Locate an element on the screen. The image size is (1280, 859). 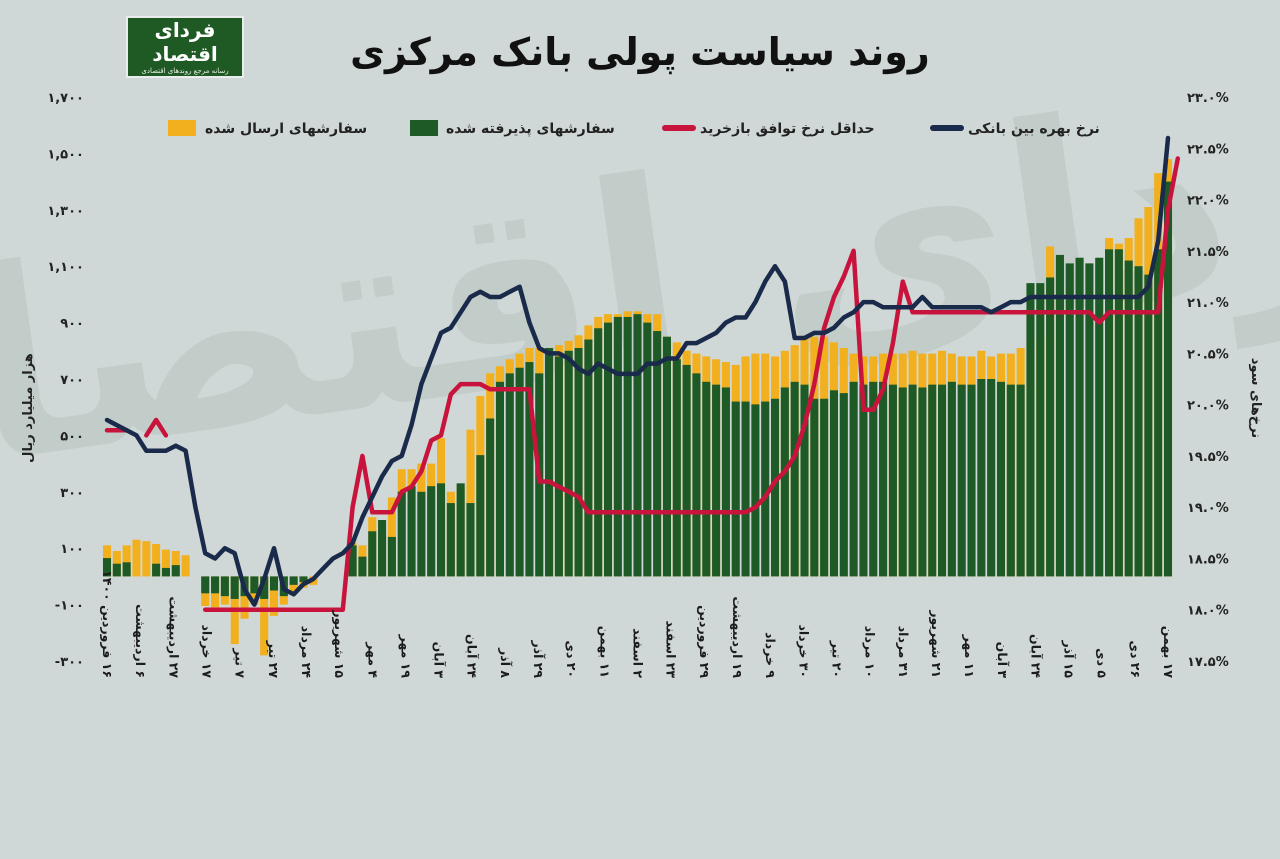
right-axis-tick: ۱۸.۰% is located at coordinates (1208, 611).